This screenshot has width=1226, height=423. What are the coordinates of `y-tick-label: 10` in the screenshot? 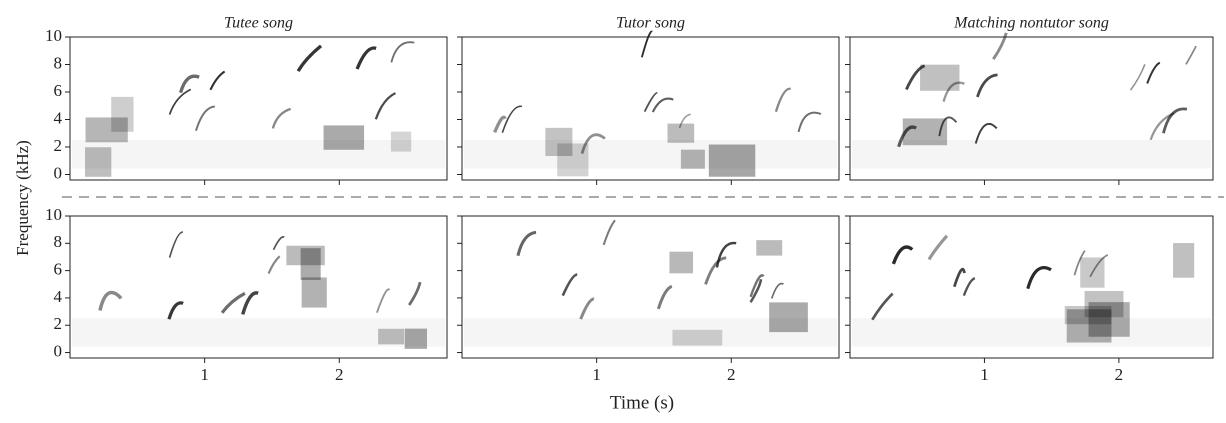 It's located at (53, 35).